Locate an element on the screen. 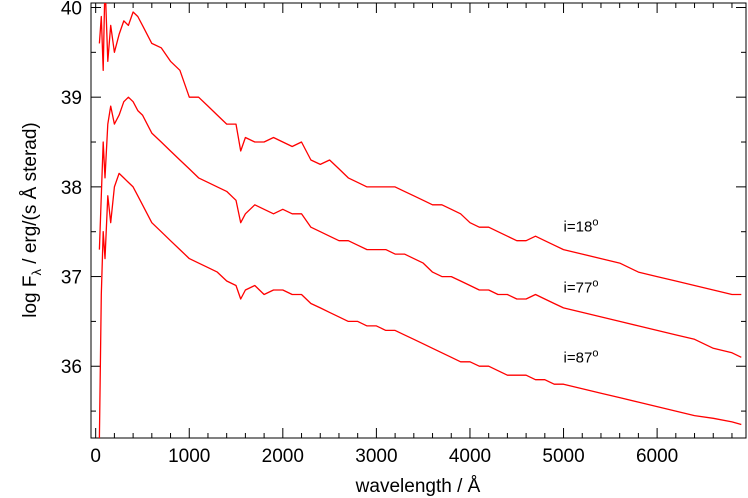 Image resolution: width=748 pixels, height=498 pixels. x-tick-label: 0 is located at coordinates (95, 456).